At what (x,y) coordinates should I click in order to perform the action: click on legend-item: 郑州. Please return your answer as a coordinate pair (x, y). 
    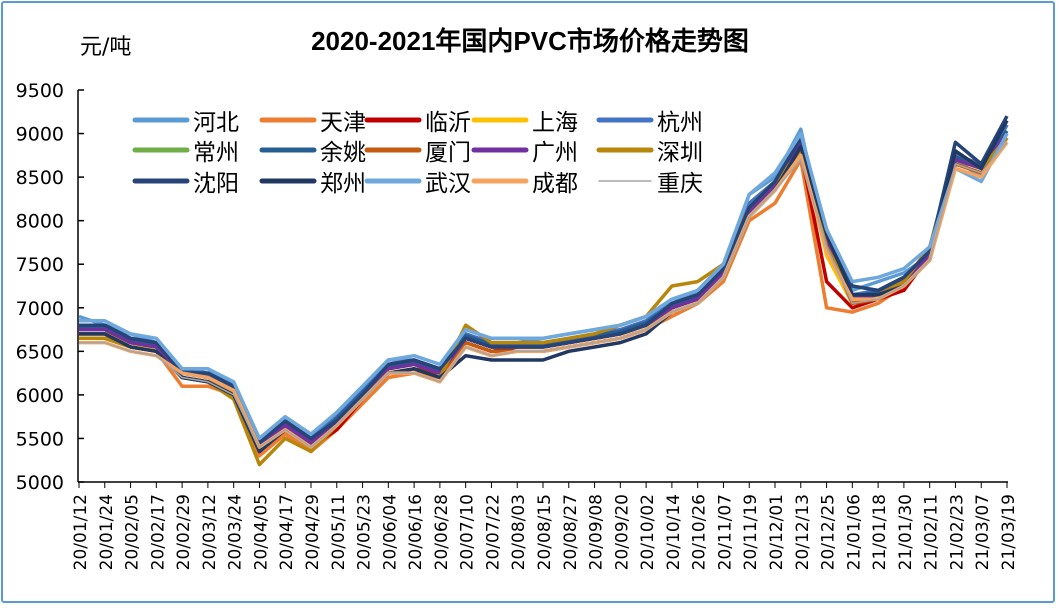
    Looking at the image, I should click on (312, 184).